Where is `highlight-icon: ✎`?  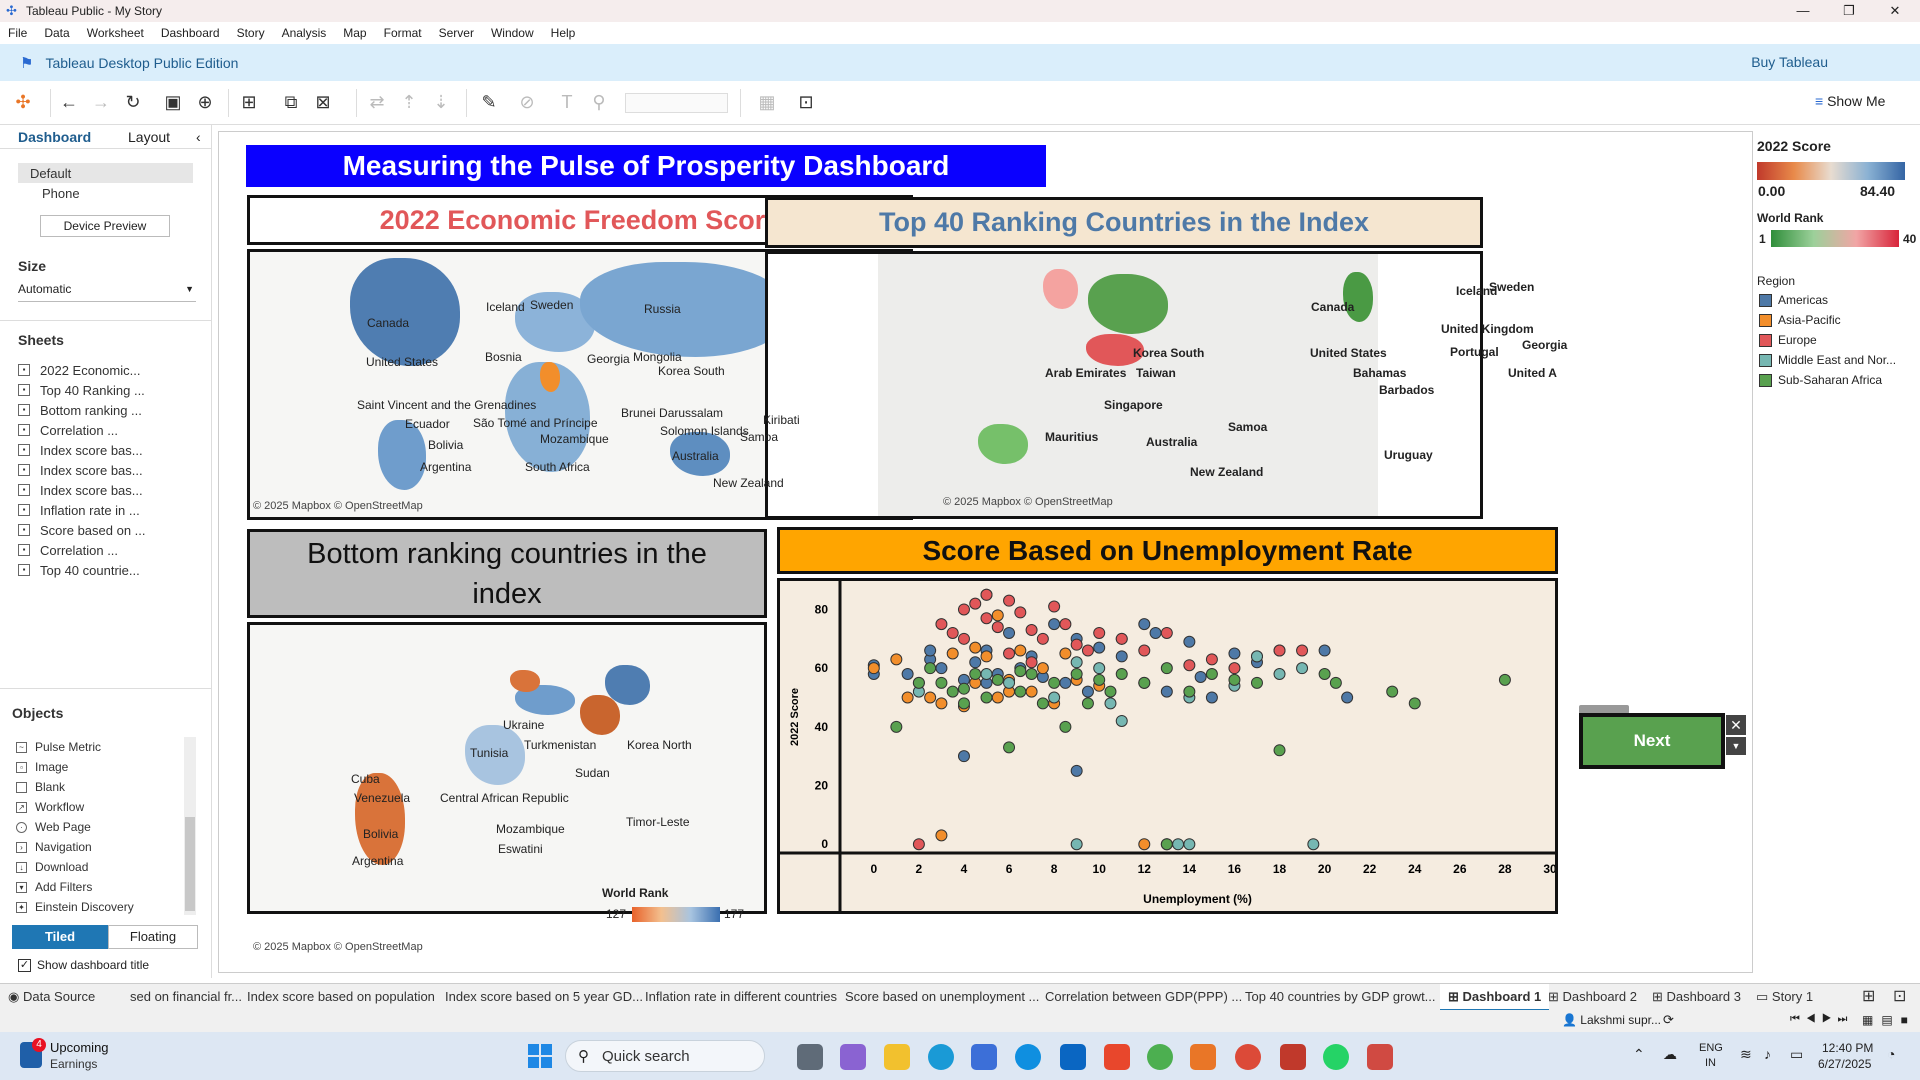
highlight-icon: ✎ is located at coordinates (489, 102).